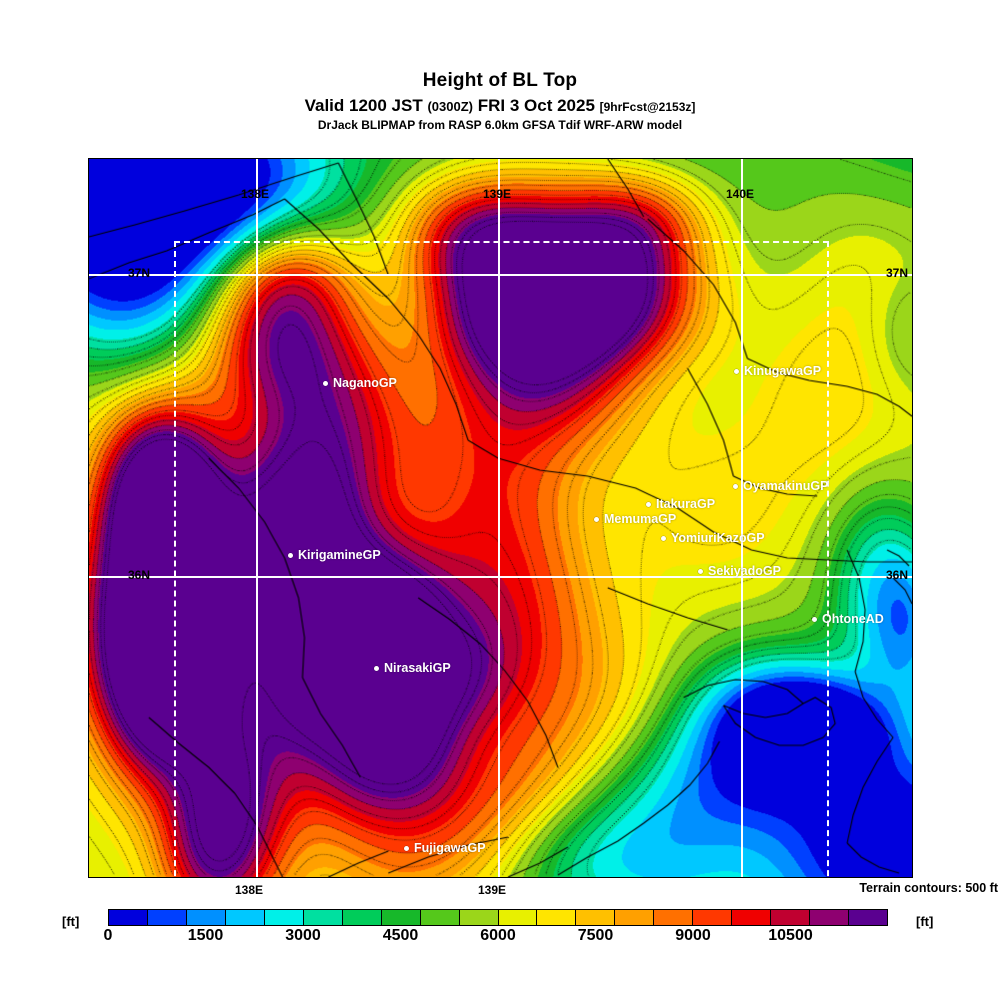 Image resolution: width=1000 pixels, height=1000 pixels. What do you see at coordinates (255, 194) in the screenshot?
I see `lon-label-top-138E: 138E` at bounding box center [255, 194].